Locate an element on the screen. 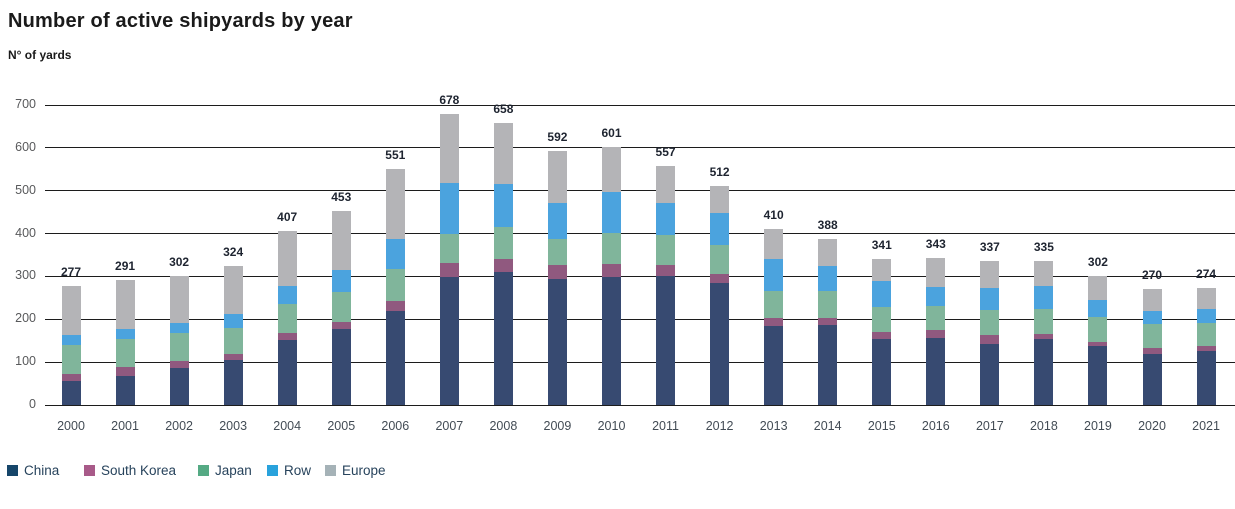 The image size is (1235, 509). bar-2009 is located at coordinates (557, 278).